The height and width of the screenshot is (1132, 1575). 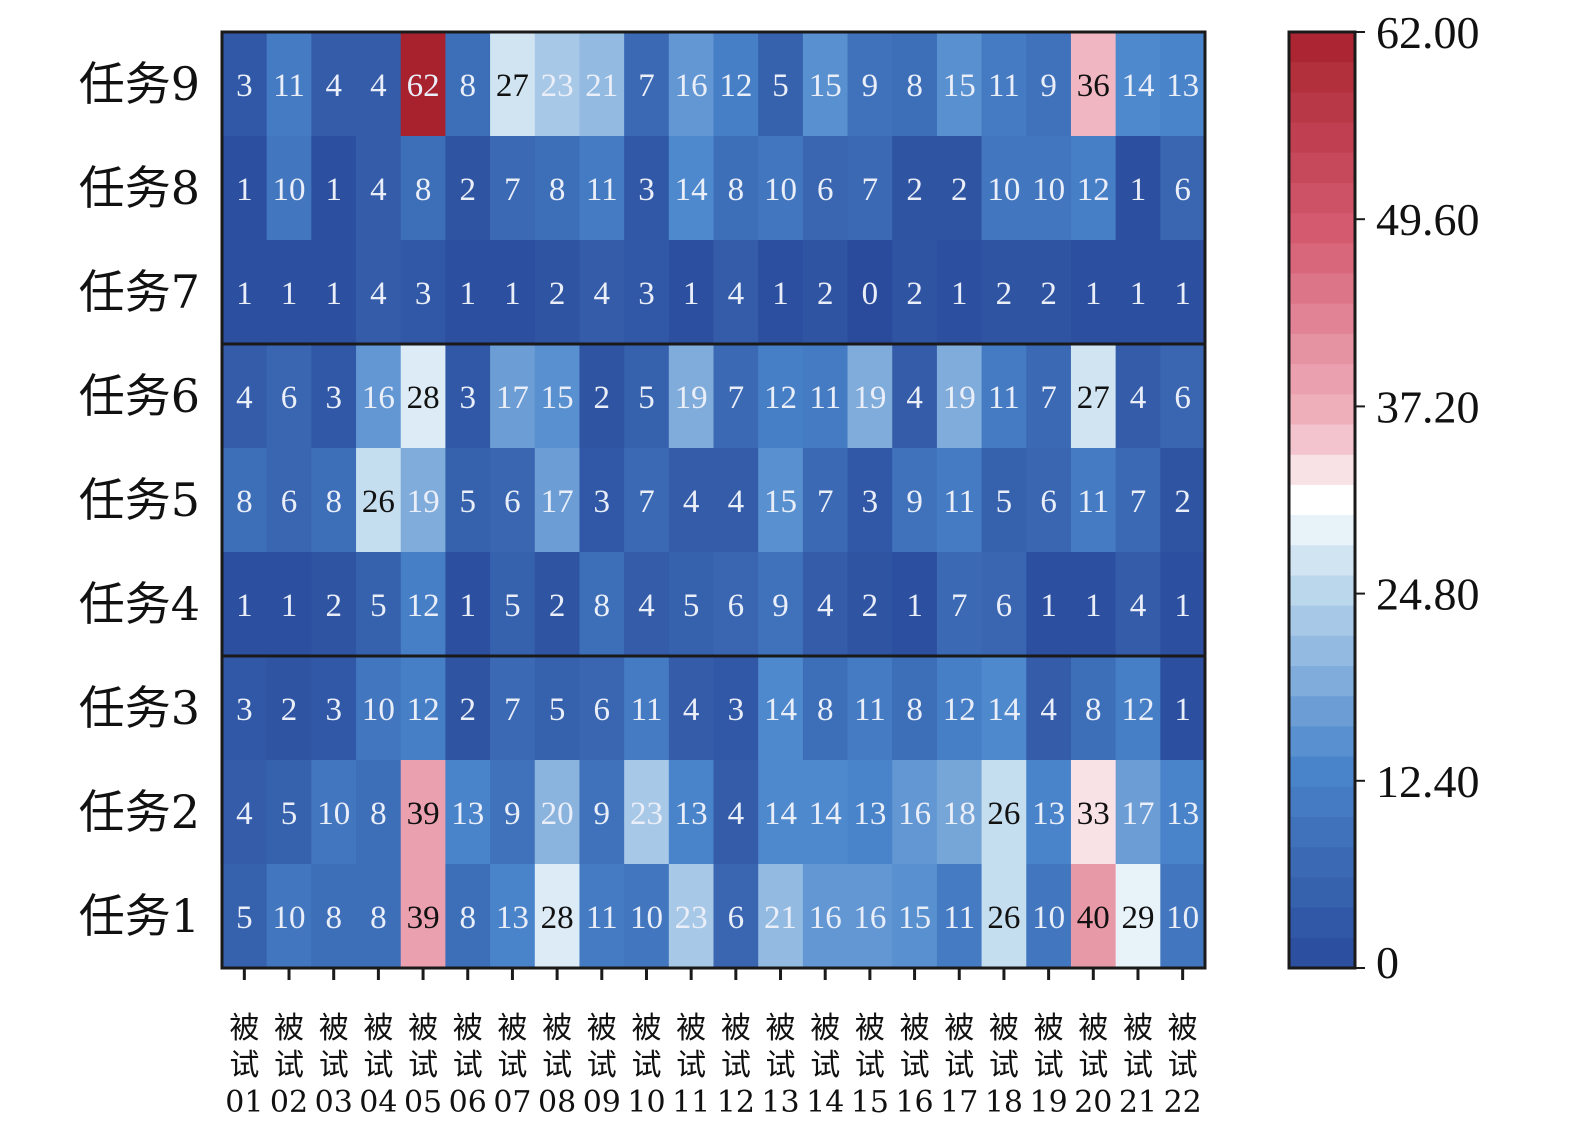 I want to click on cell-value-label: 17, so click(x=512, y=398).